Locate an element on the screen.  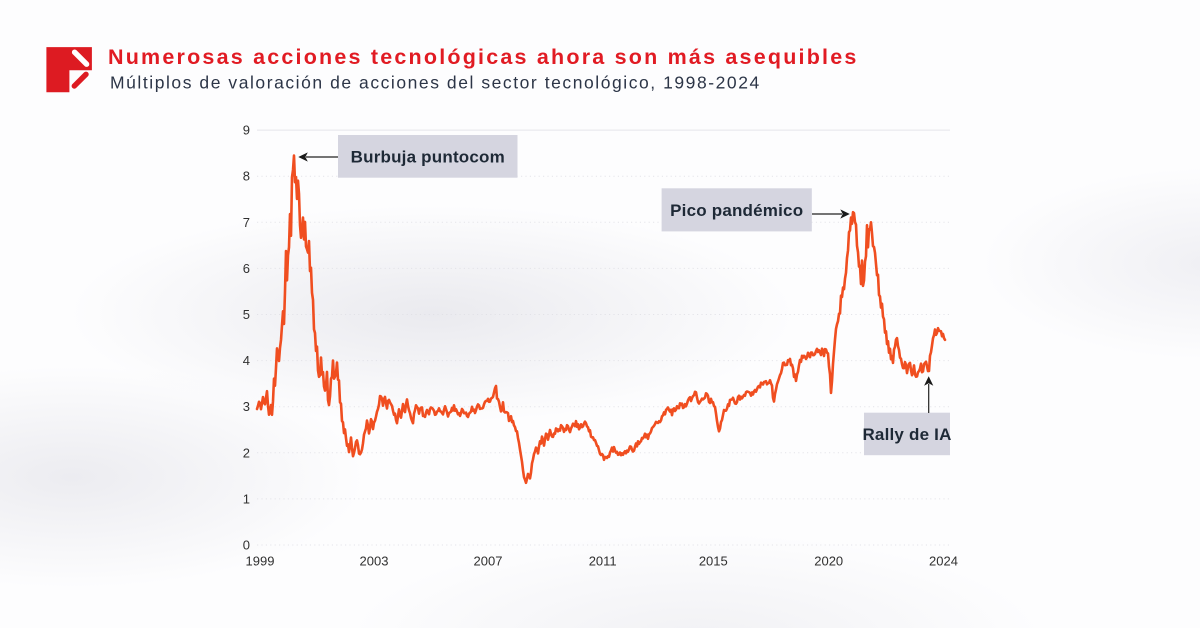
svg-text: 4 is located at coordinates (246, 360).